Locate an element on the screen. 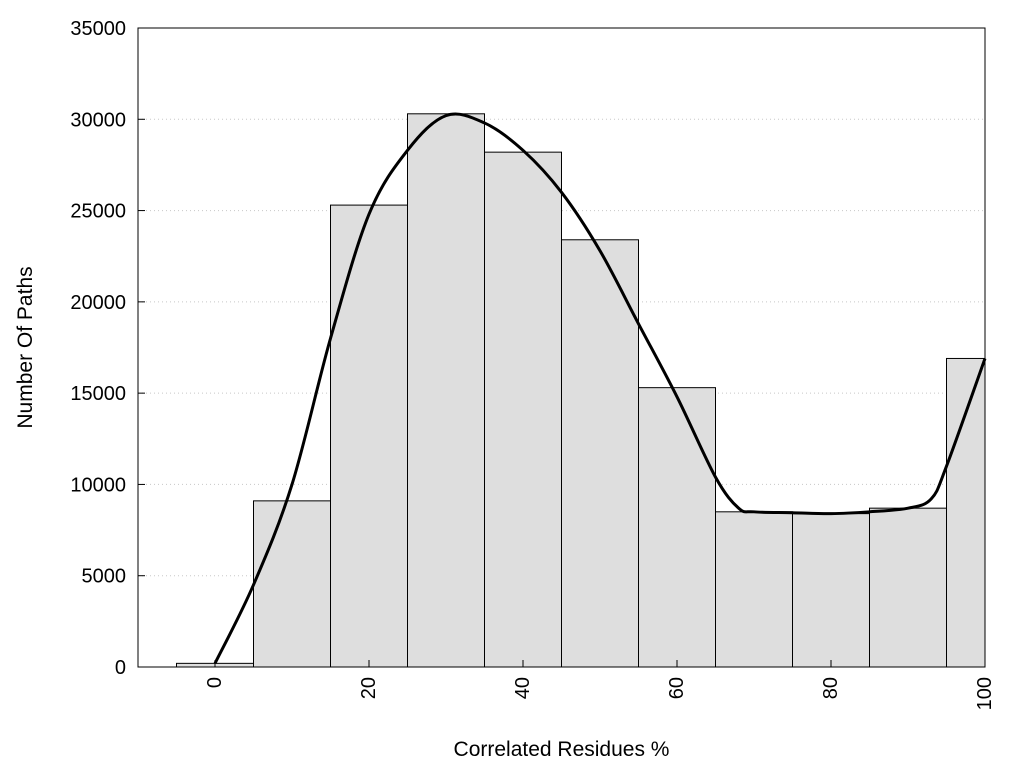  y-tick-label: 20000 is located at coordinates (98, 303).